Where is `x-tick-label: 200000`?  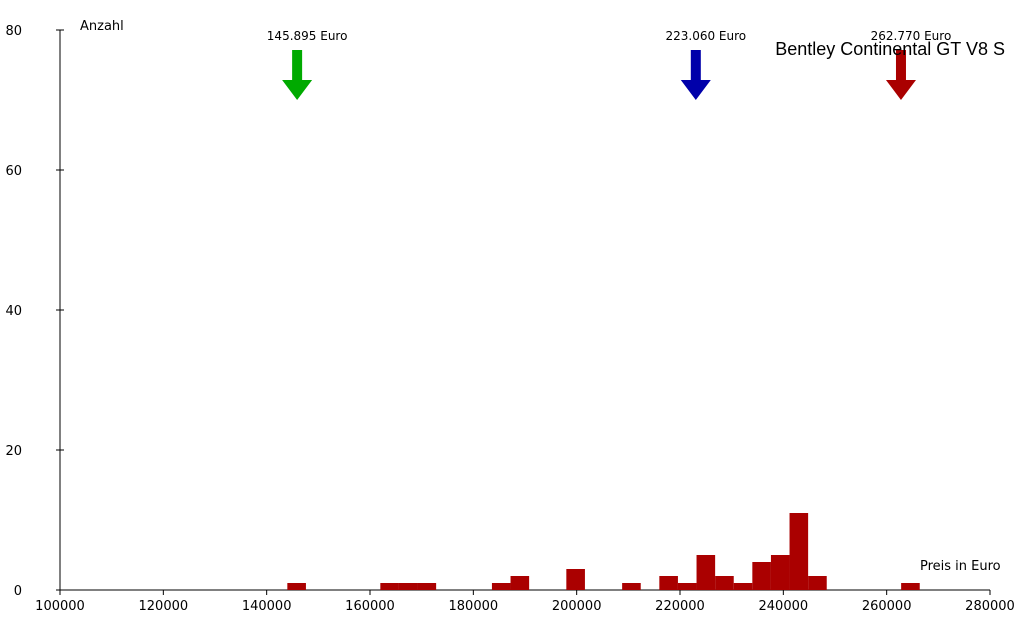
x-tick-label: 200000 is located at coordinates (577, 606).